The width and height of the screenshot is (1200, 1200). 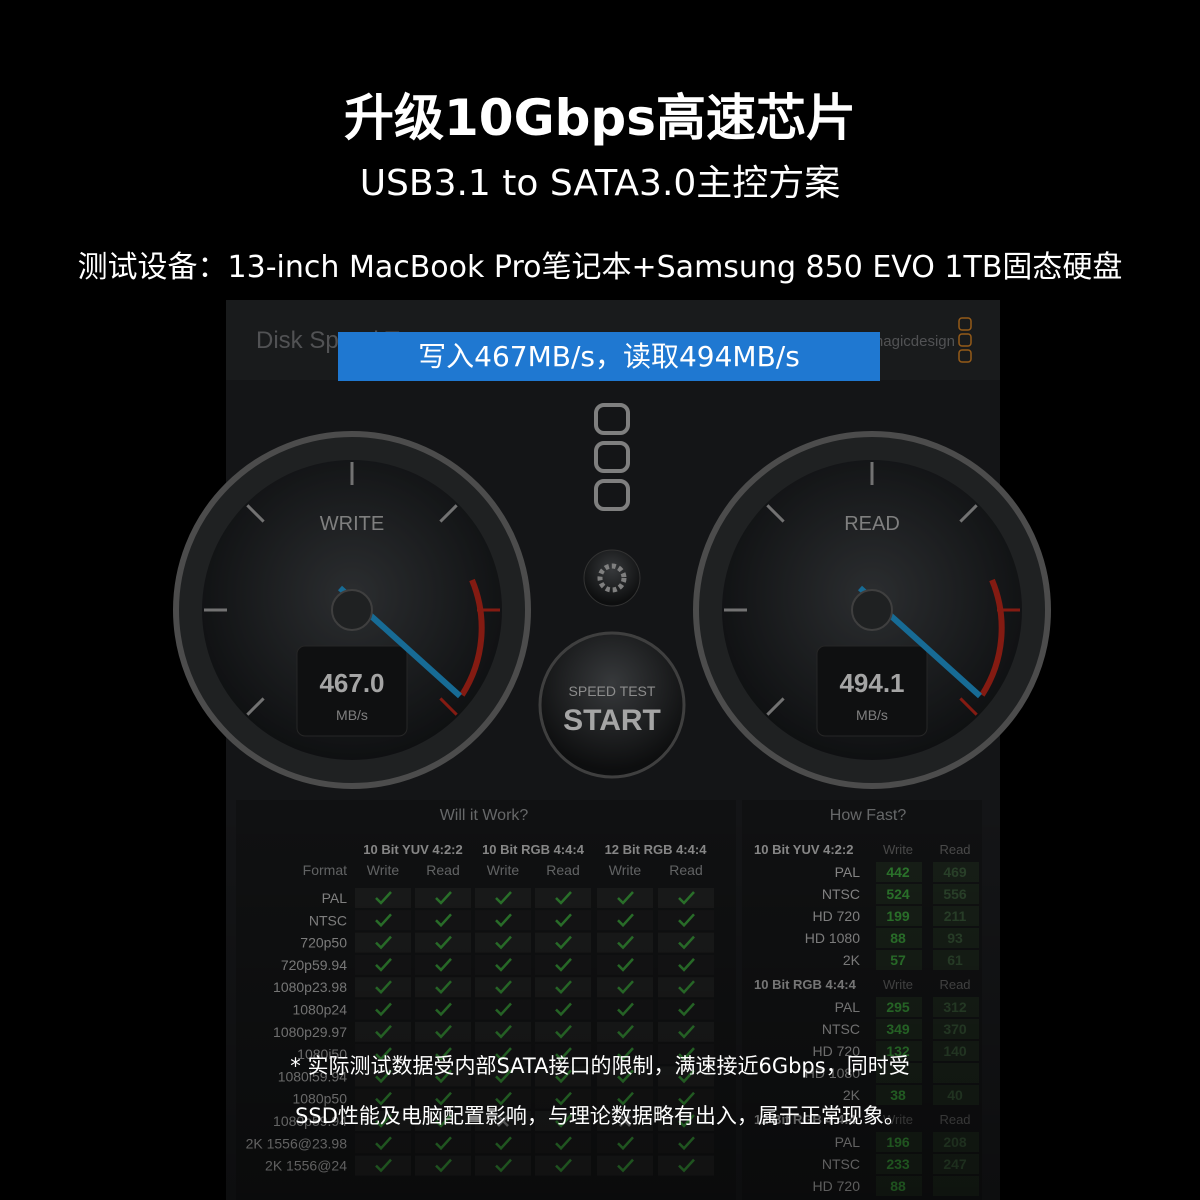 I want to click on start-button, so click(x=612, y=705).